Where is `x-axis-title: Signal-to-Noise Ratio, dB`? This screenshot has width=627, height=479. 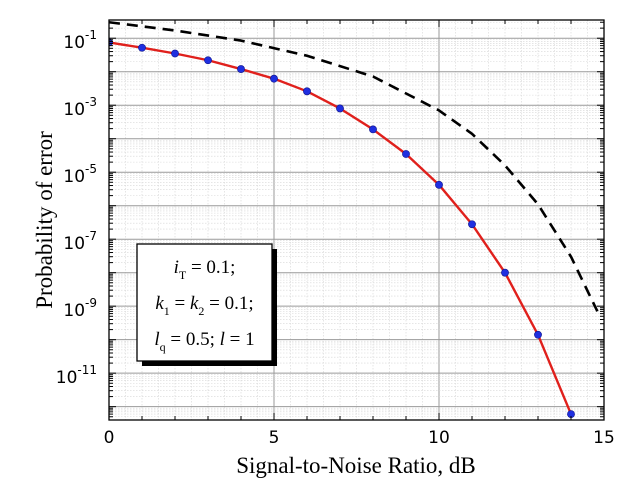
x-axis-title: Signal-to-Noise Ratio, dB is located at coordinates (356, 465).